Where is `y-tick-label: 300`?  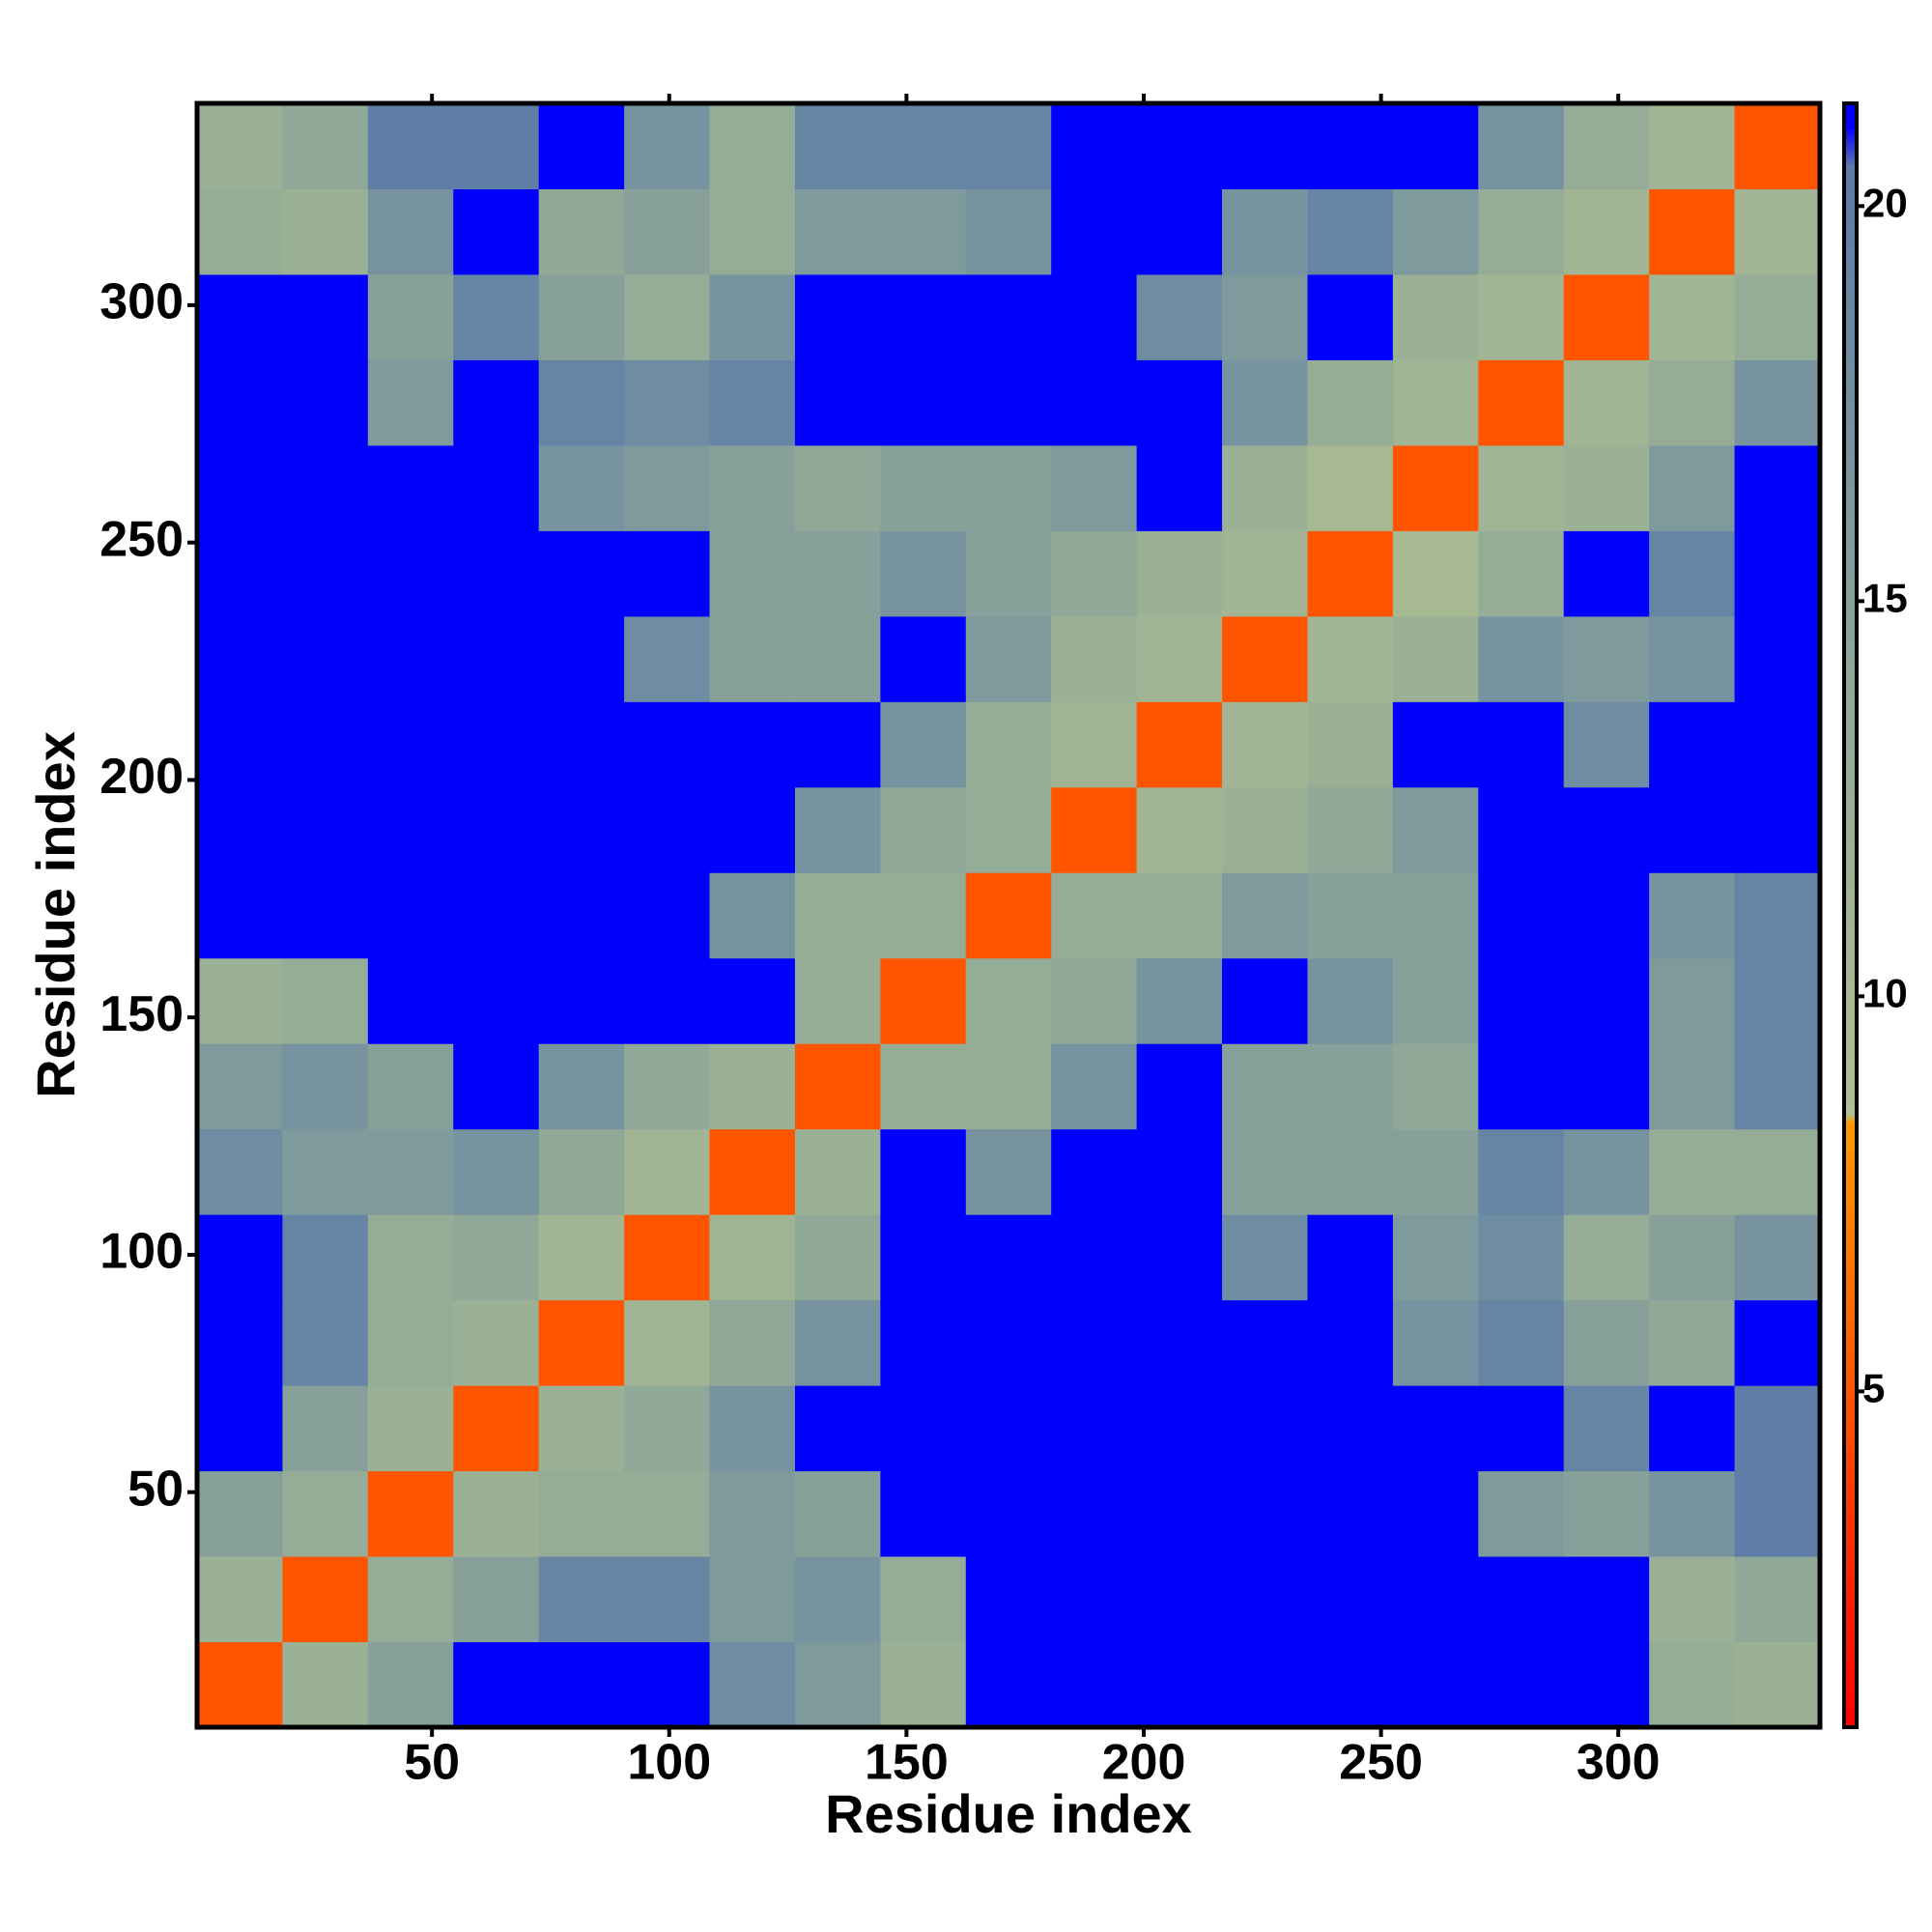 y-tick-label: 300 is located at coordinates (141, 302).